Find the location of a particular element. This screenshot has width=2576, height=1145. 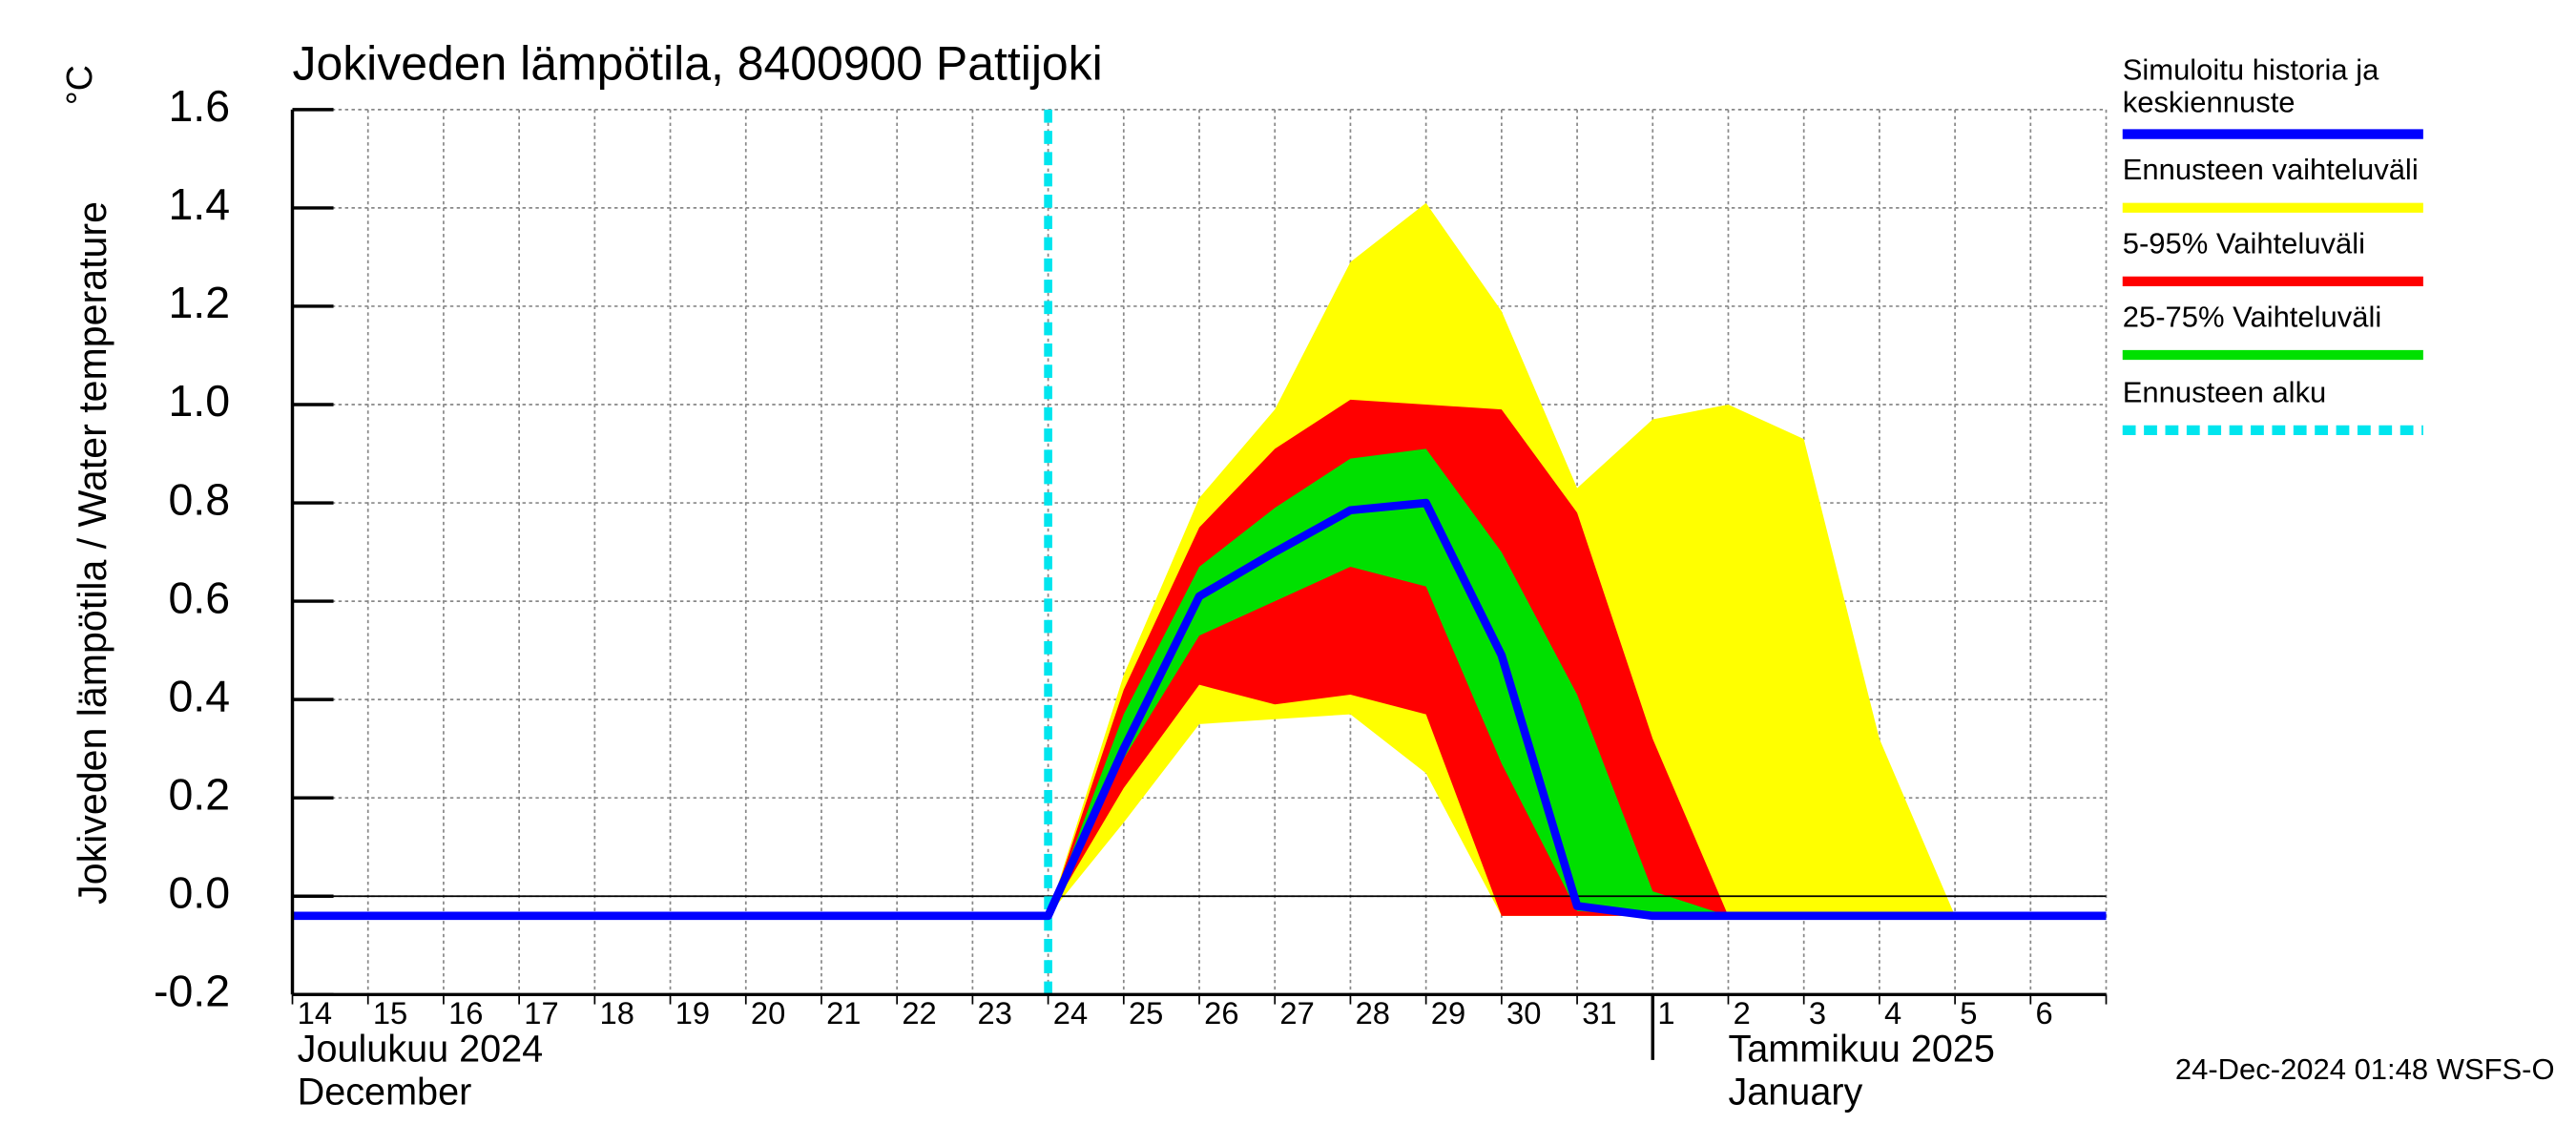

y-tick-label: 1.6 is located at coordinates (199, 106).